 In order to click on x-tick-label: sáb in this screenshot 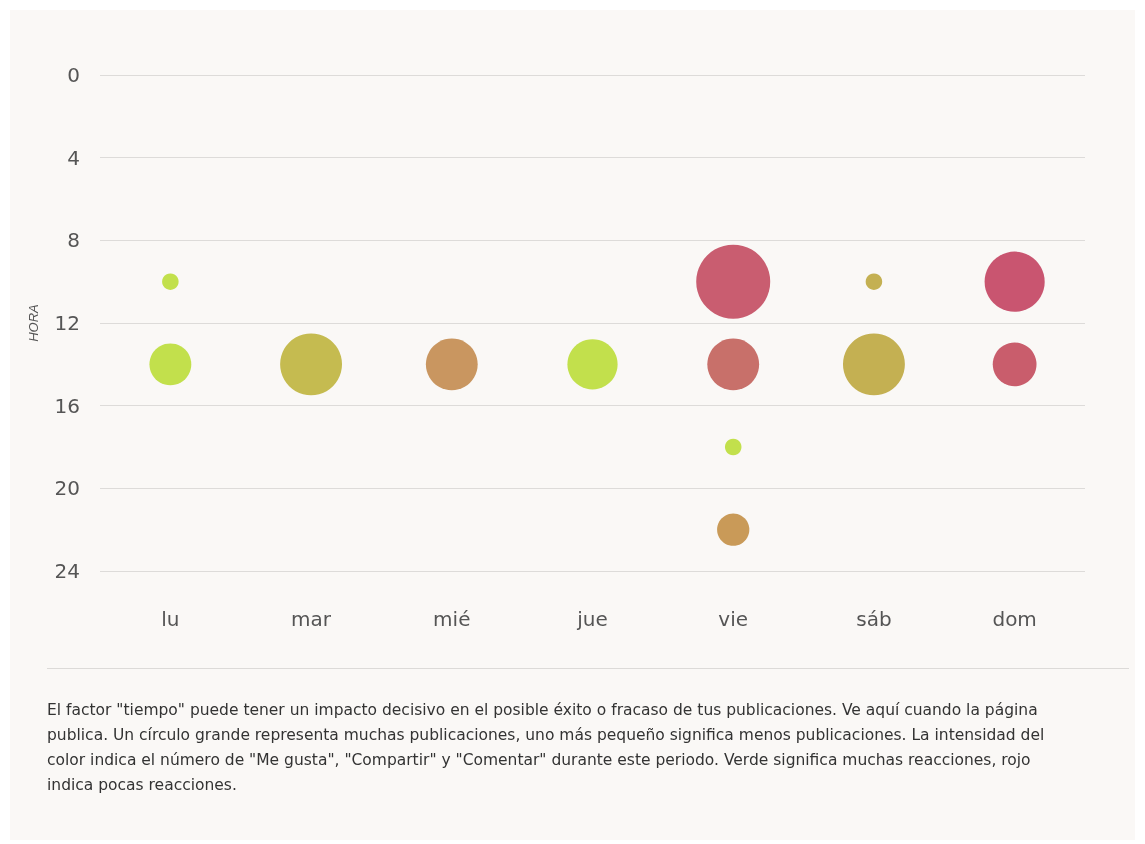, I will do `click(874, 619)`.